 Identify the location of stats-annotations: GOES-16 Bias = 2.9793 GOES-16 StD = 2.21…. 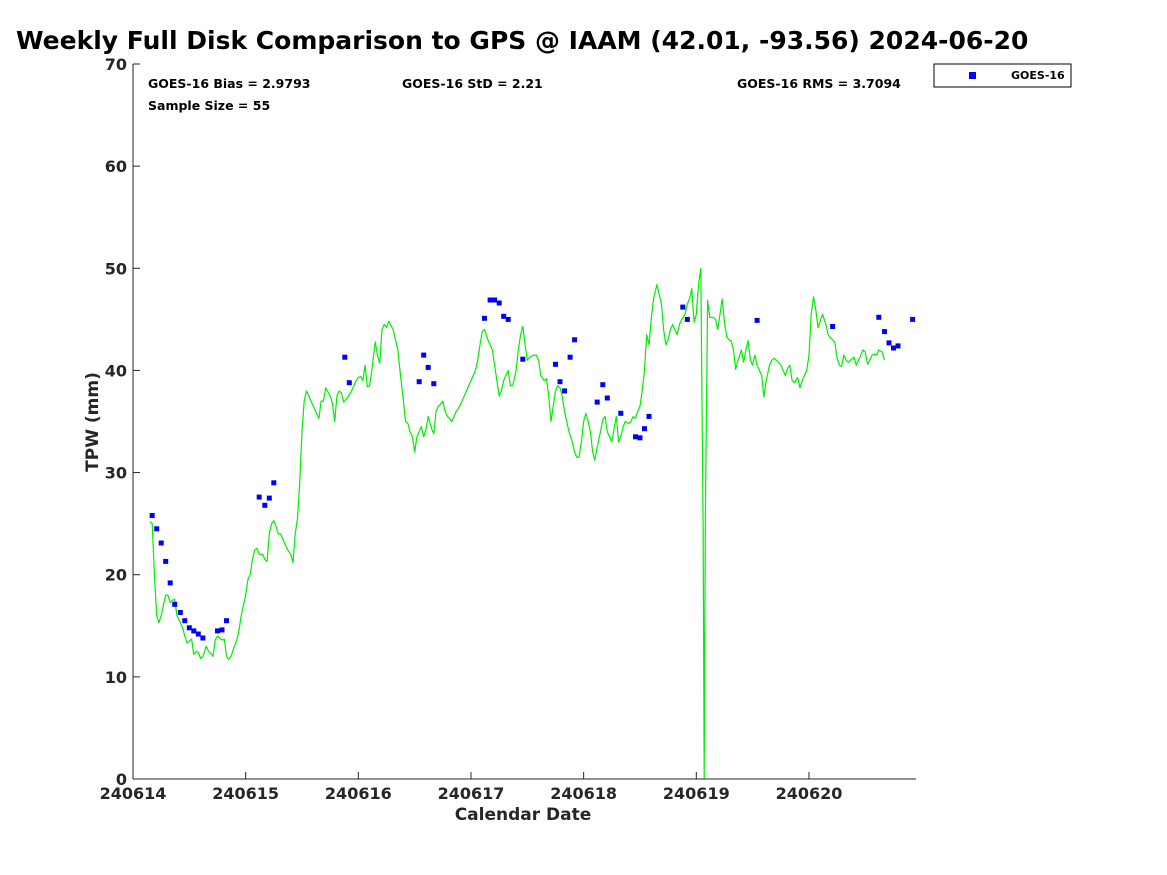
(524, 94).